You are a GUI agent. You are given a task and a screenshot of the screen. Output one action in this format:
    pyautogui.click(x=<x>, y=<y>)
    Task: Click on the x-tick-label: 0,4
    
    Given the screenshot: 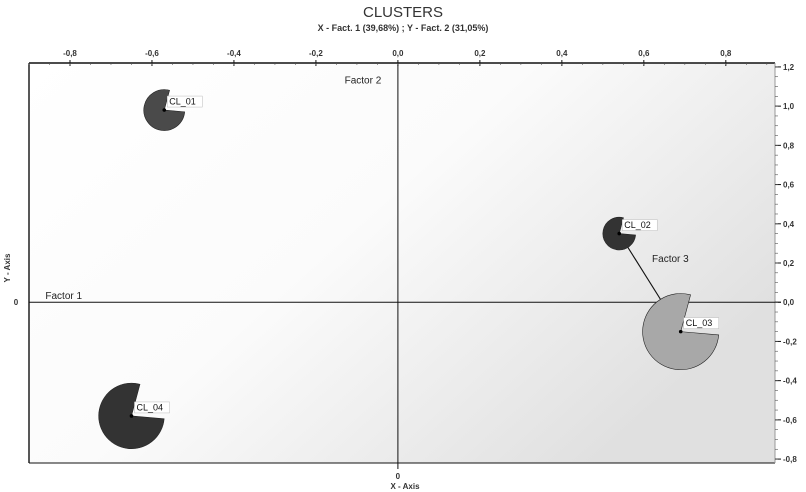 What is the action you would take?
    pyautogui.click(x=562, y=53)
    